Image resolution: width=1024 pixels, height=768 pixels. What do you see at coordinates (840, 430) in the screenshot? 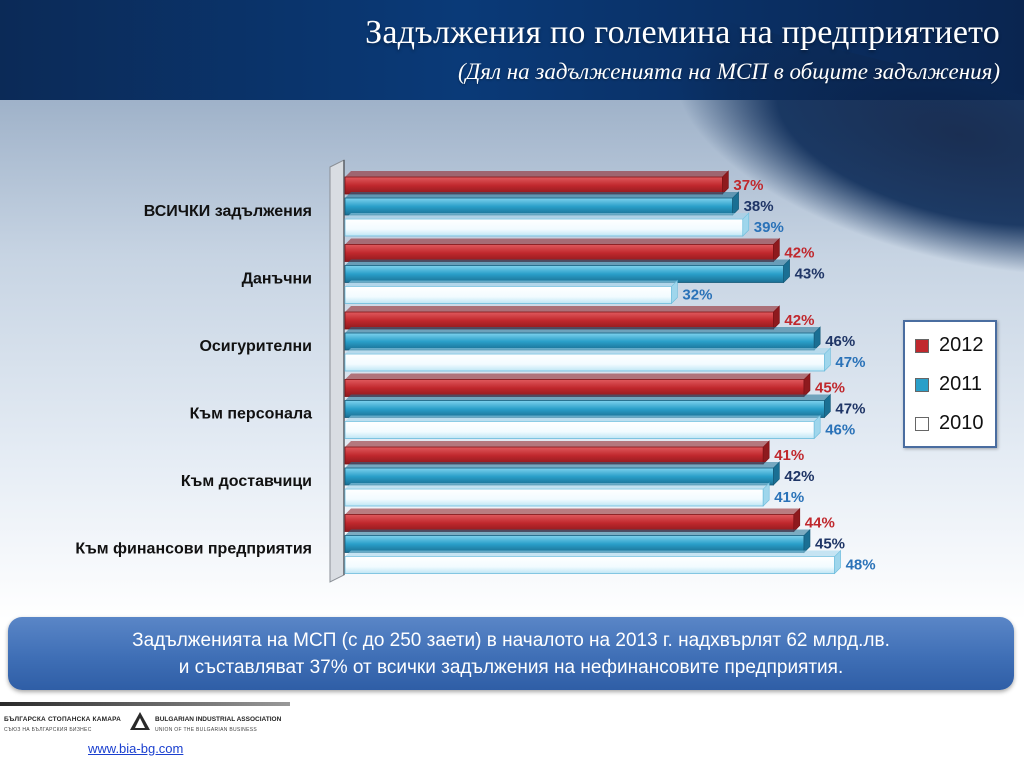
I see `data-label-2010: 46%` at bounding box center [840, 430].